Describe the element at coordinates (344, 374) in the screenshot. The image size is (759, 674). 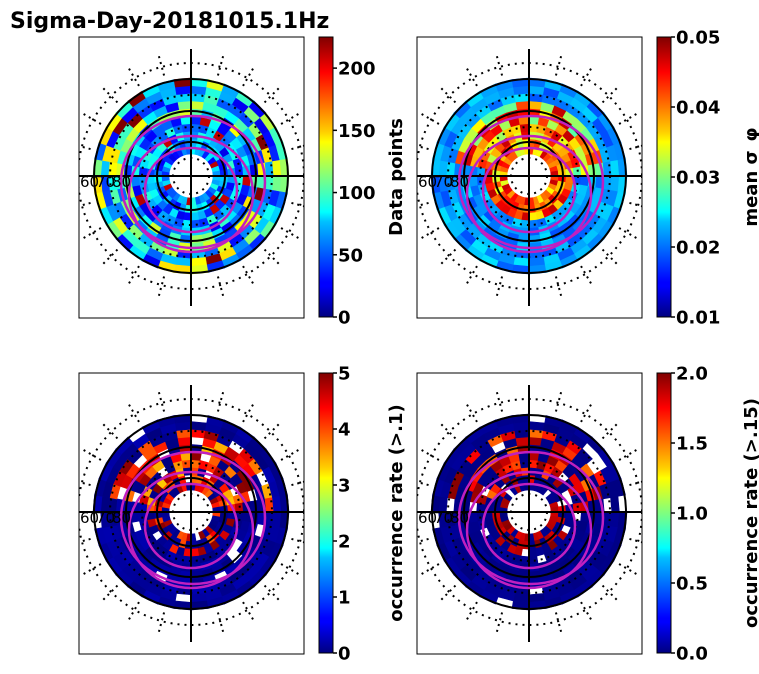
I see `colorbar-tick-label: 5` at that location.